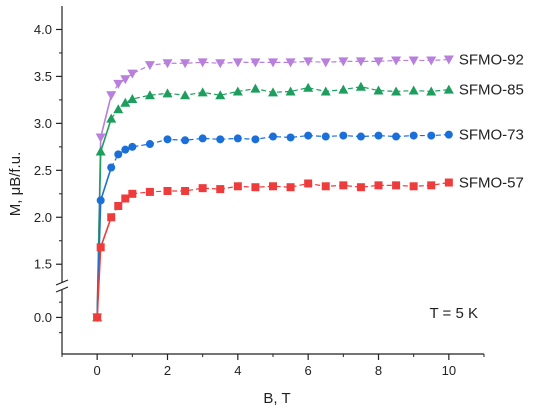 The image size is (550, 411). Describe the element at coordinates (491, 60) in the screenshot. I see `series-label-sfmo-92: SFMO-92` at that location.